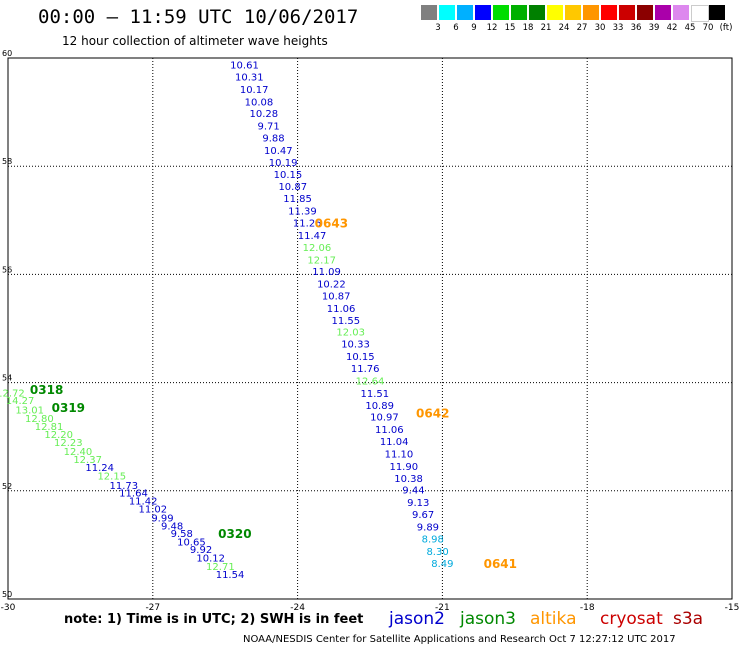 Image resolution: width=740 pixels, height=650 pixels. What do you see at coordinates (20, 401) in the screenshot?
I see `wave-height-label: 14.27` at bounding box center [20, 401].